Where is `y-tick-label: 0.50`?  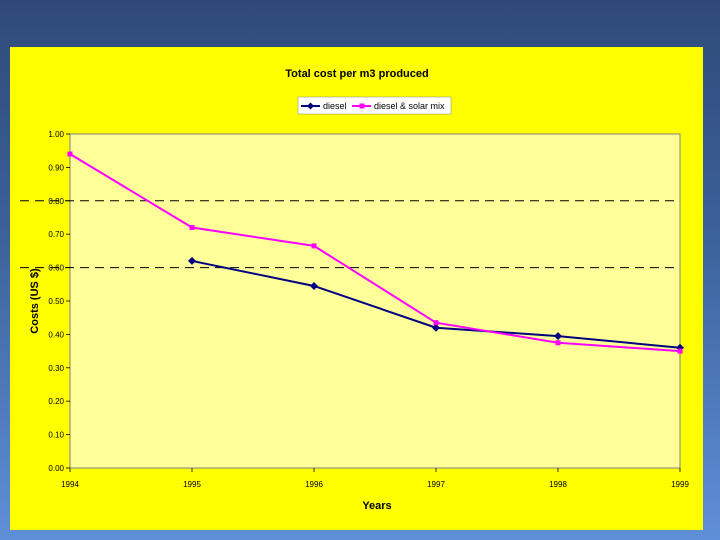 y-tick-label: 0.50 is located at coordinates (56, 301).